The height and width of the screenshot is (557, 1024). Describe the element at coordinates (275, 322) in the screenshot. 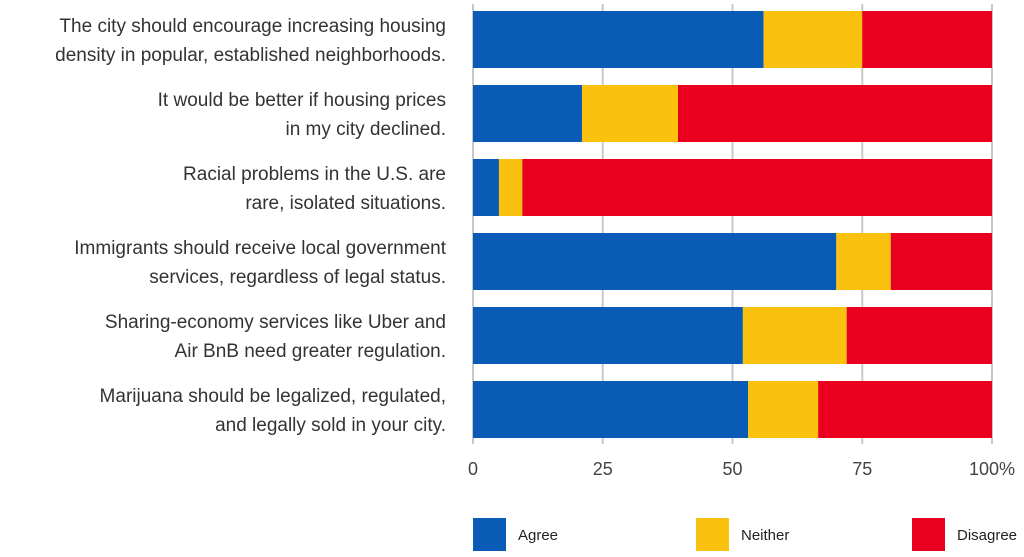

I see `category-label: Sharing-economy services like Uber and` at that location.